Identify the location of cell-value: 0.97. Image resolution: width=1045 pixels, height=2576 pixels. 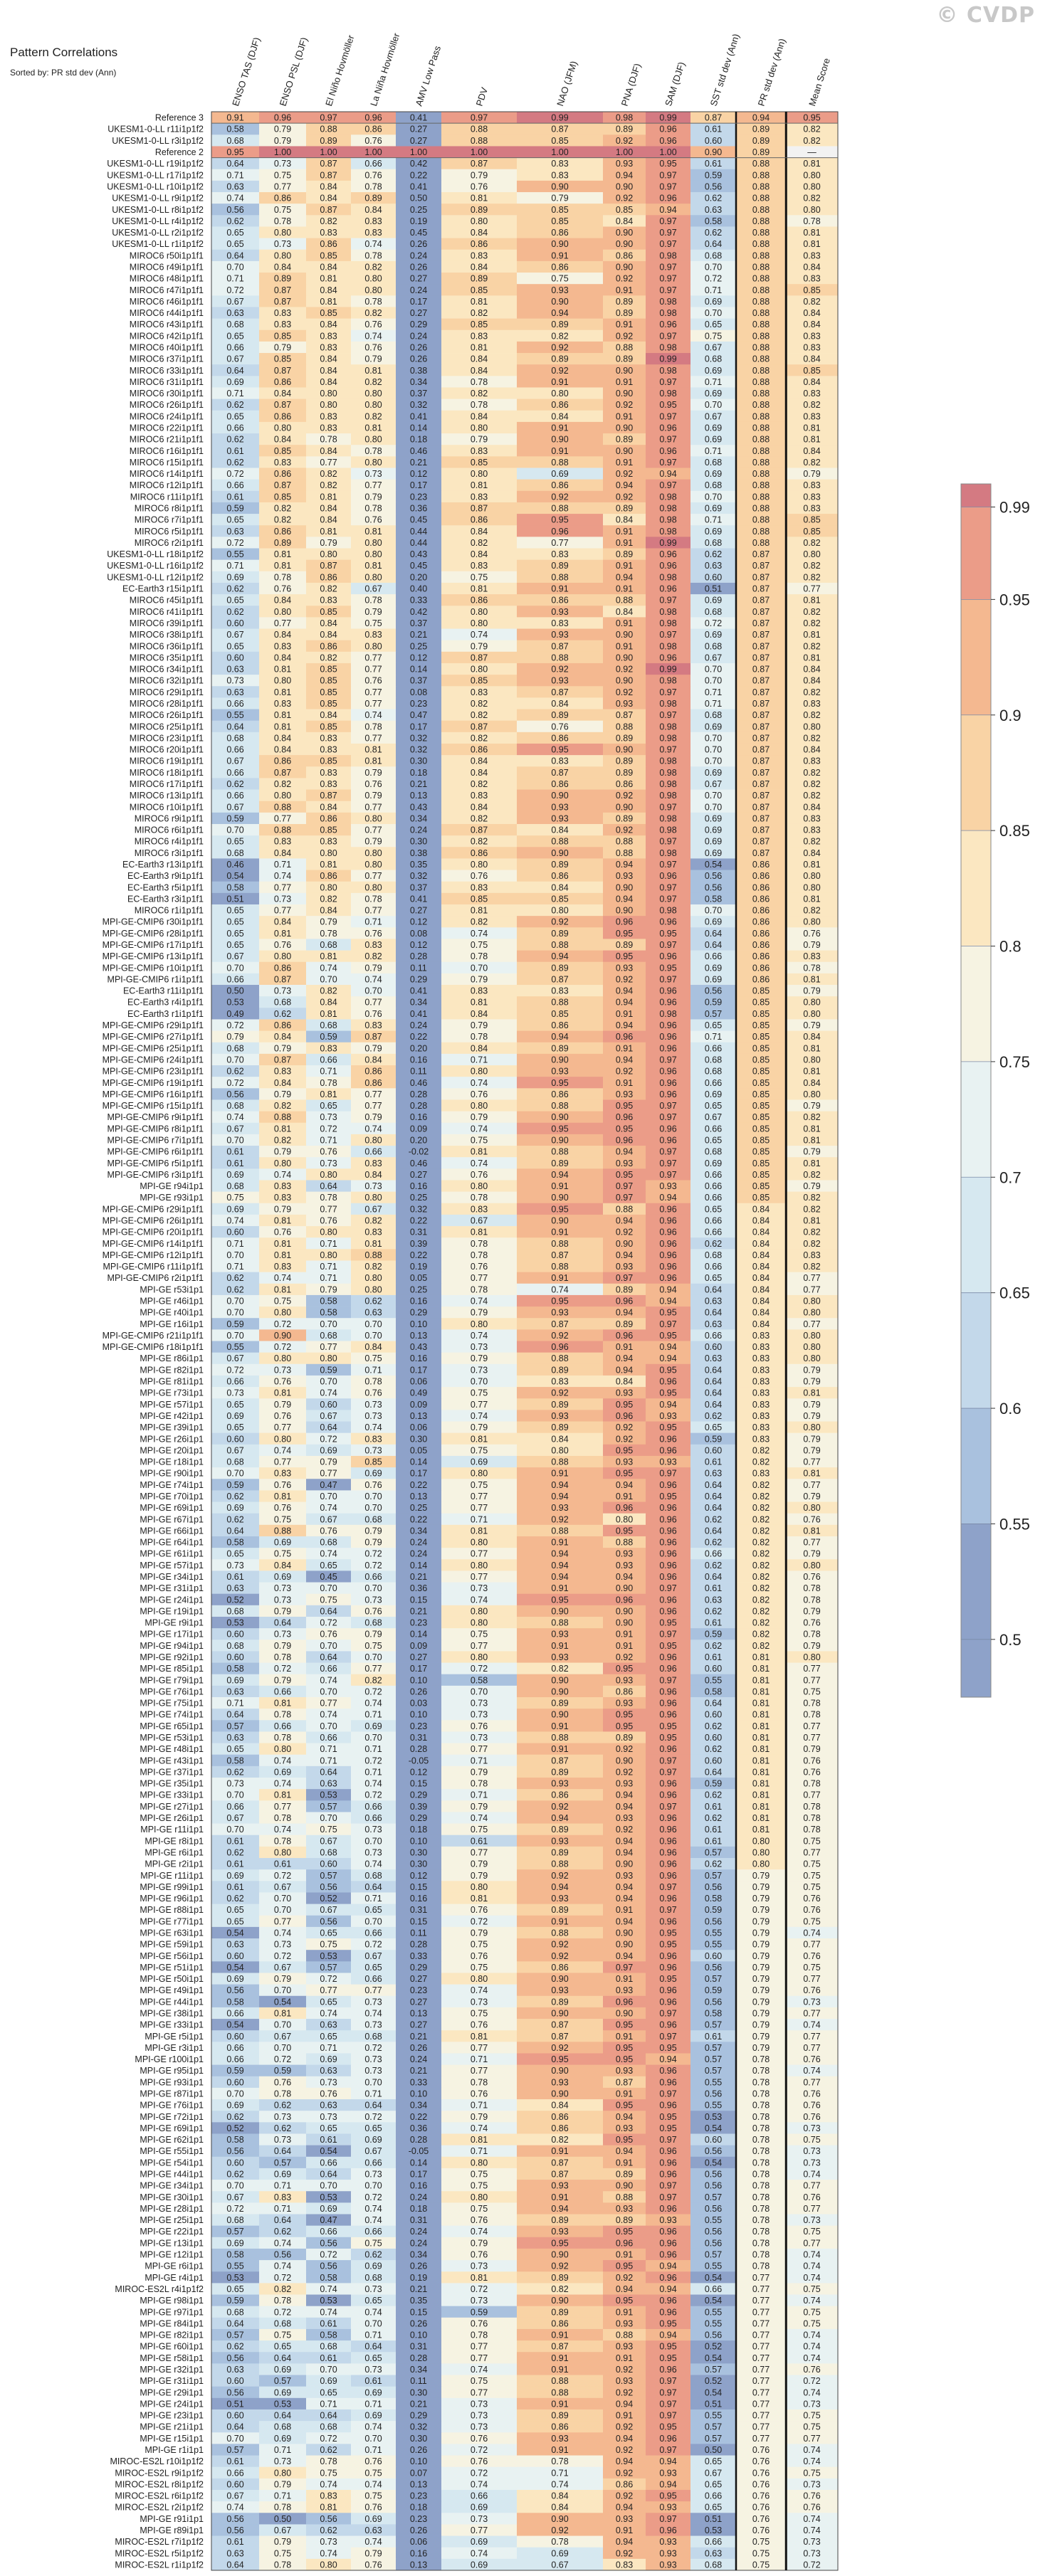
(624, 1968).